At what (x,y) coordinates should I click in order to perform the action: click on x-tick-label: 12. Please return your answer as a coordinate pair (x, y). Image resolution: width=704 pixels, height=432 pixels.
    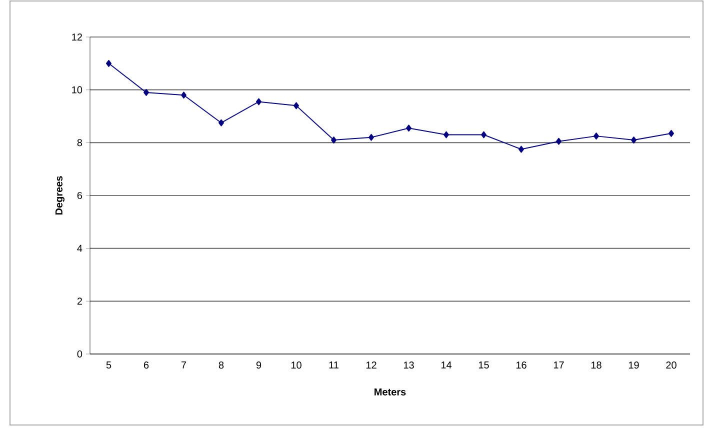
    Looking at the image, I should click on (371, 365).